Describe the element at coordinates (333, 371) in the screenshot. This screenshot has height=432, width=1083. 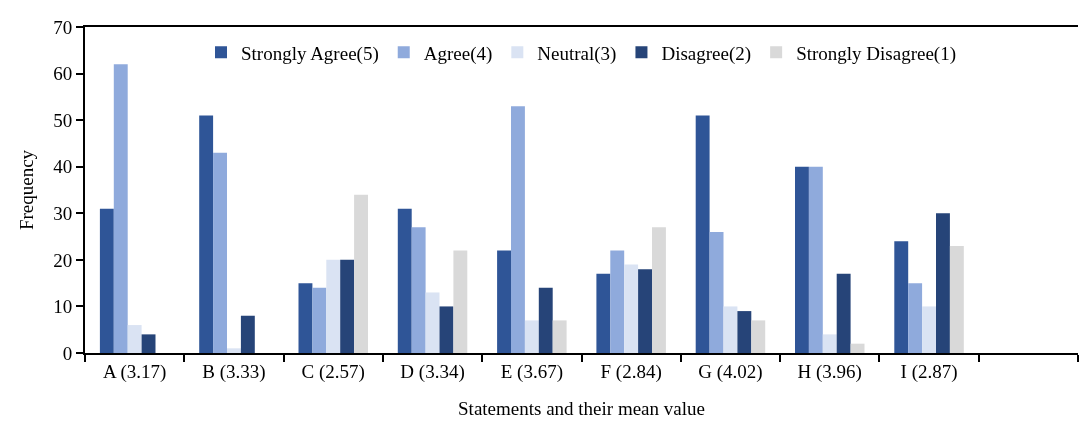
I see `x-tick-label: C (2.57)` at that location.